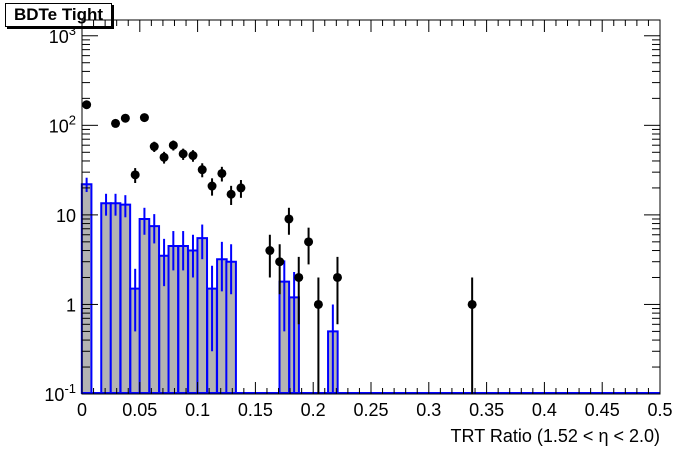 The height and width of the screenshot is (472, 696). I want to click on y-tick-label: 10², so click(62, 124).